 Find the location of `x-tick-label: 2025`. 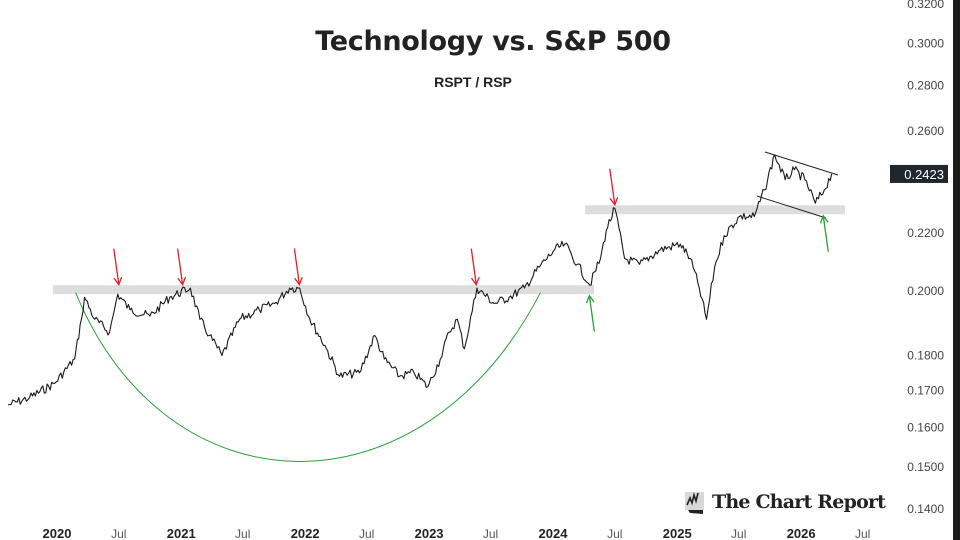

x-tick-label: 2025 is located at coordinates (677, 533).